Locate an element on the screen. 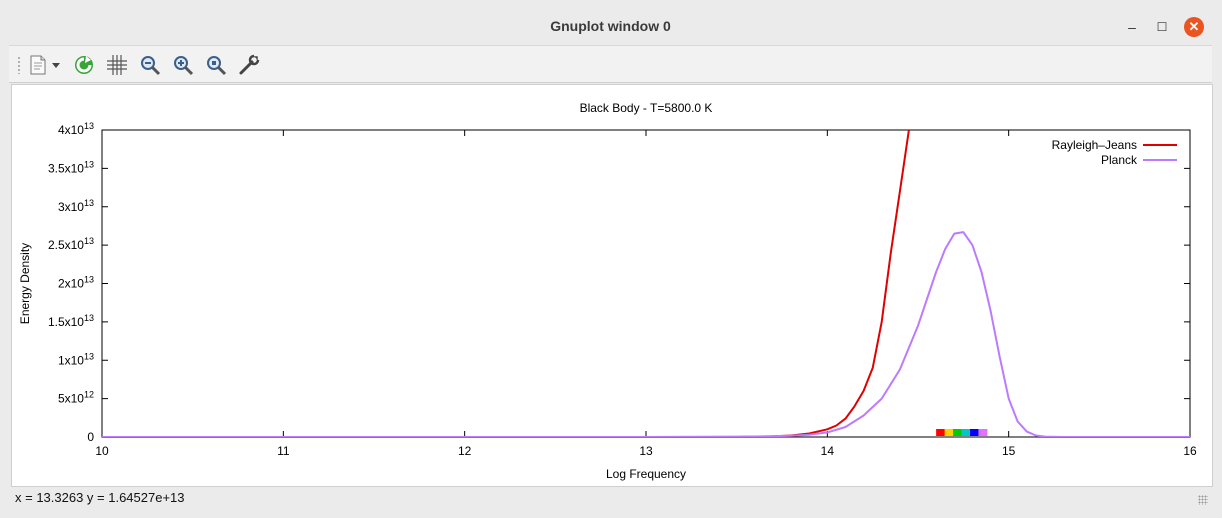 This screenshot has width=1222, height=518. grid-icon is located at coordinates (117, 65).